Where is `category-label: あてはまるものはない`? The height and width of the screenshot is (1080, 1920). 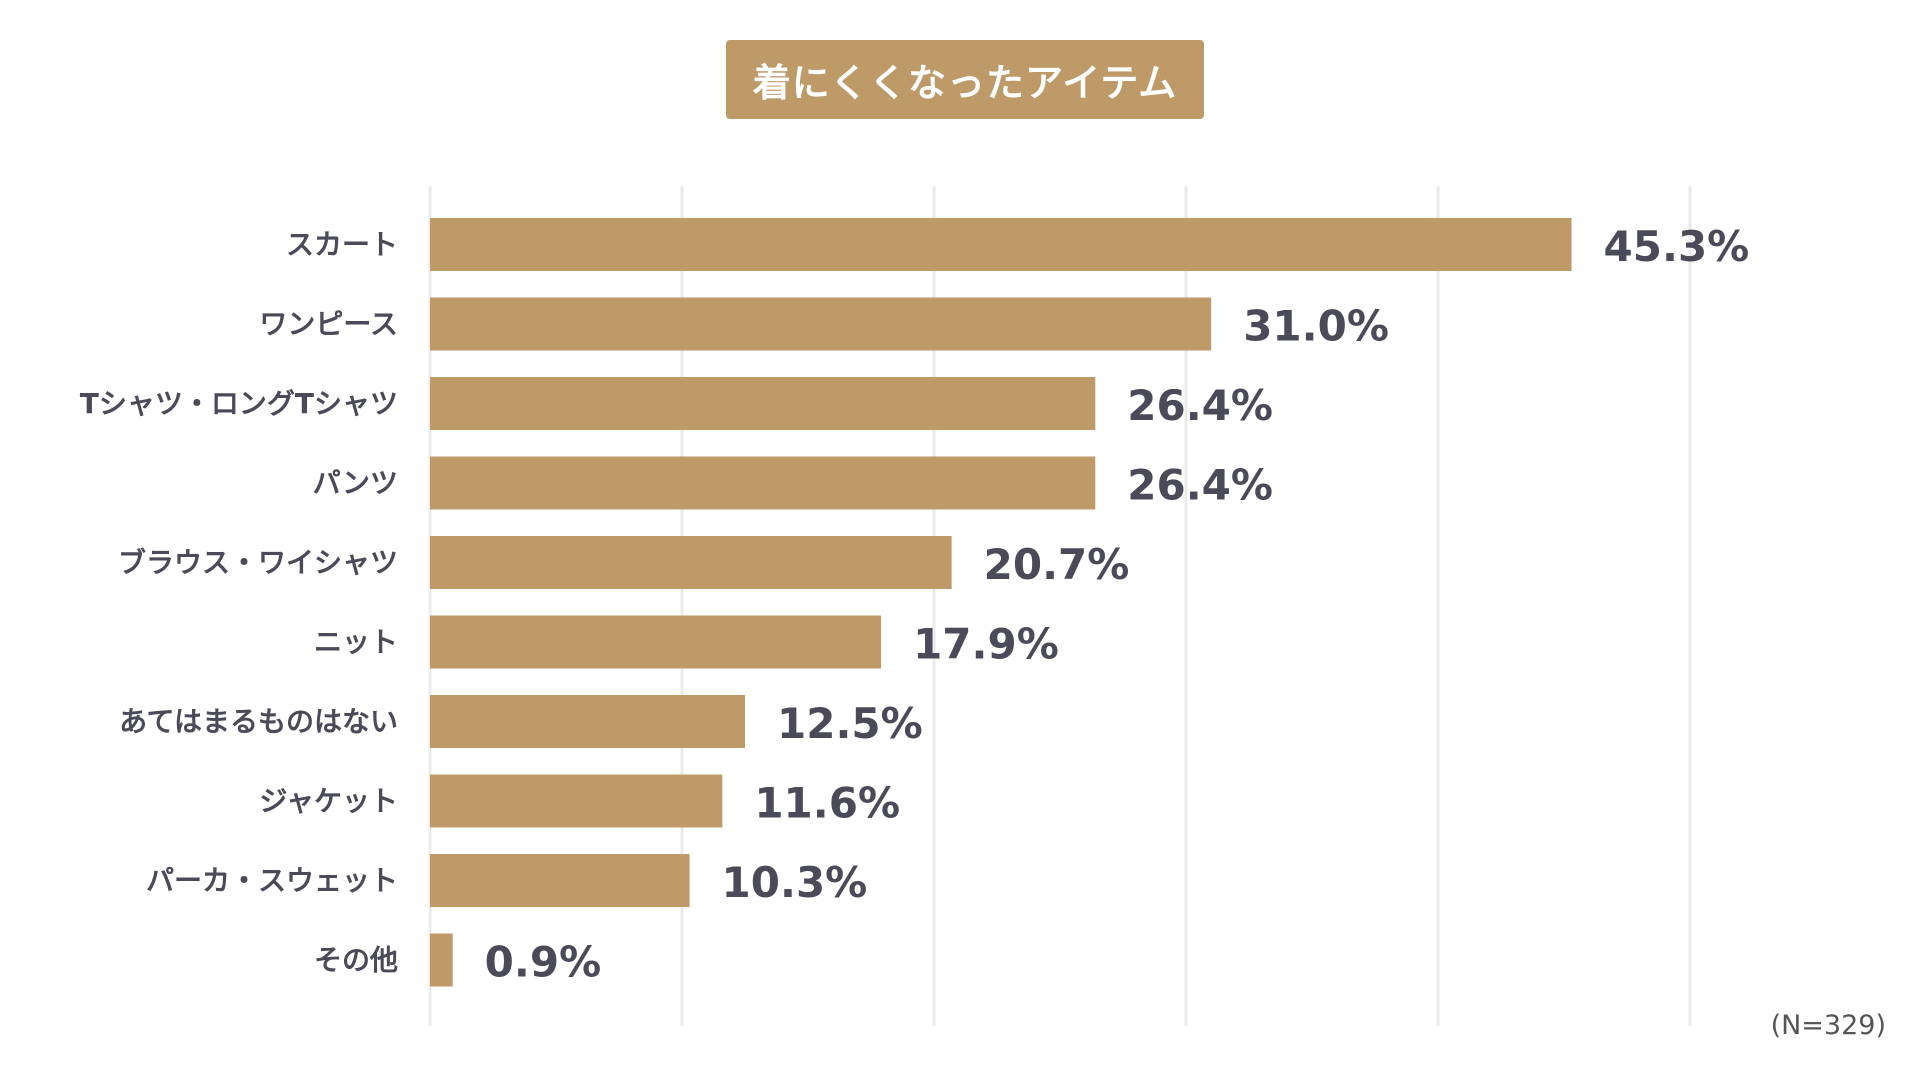
category-label: あてはまるものはない is located at coordinates (258, 721).